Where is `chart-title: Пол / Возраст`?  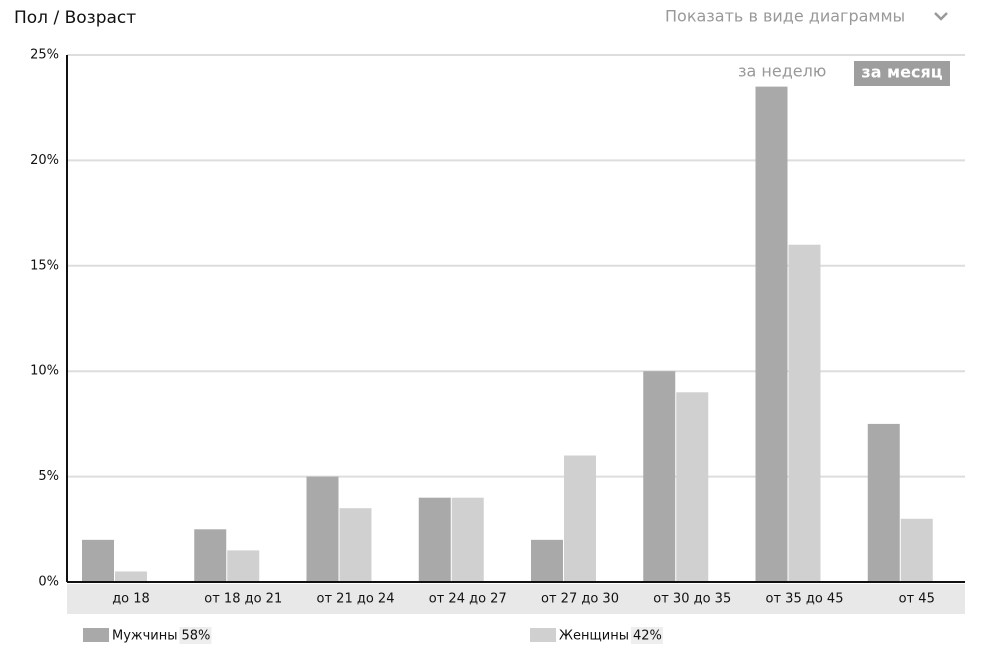 chart-title: Пол / Возраст is located at coordinates (75, 18).